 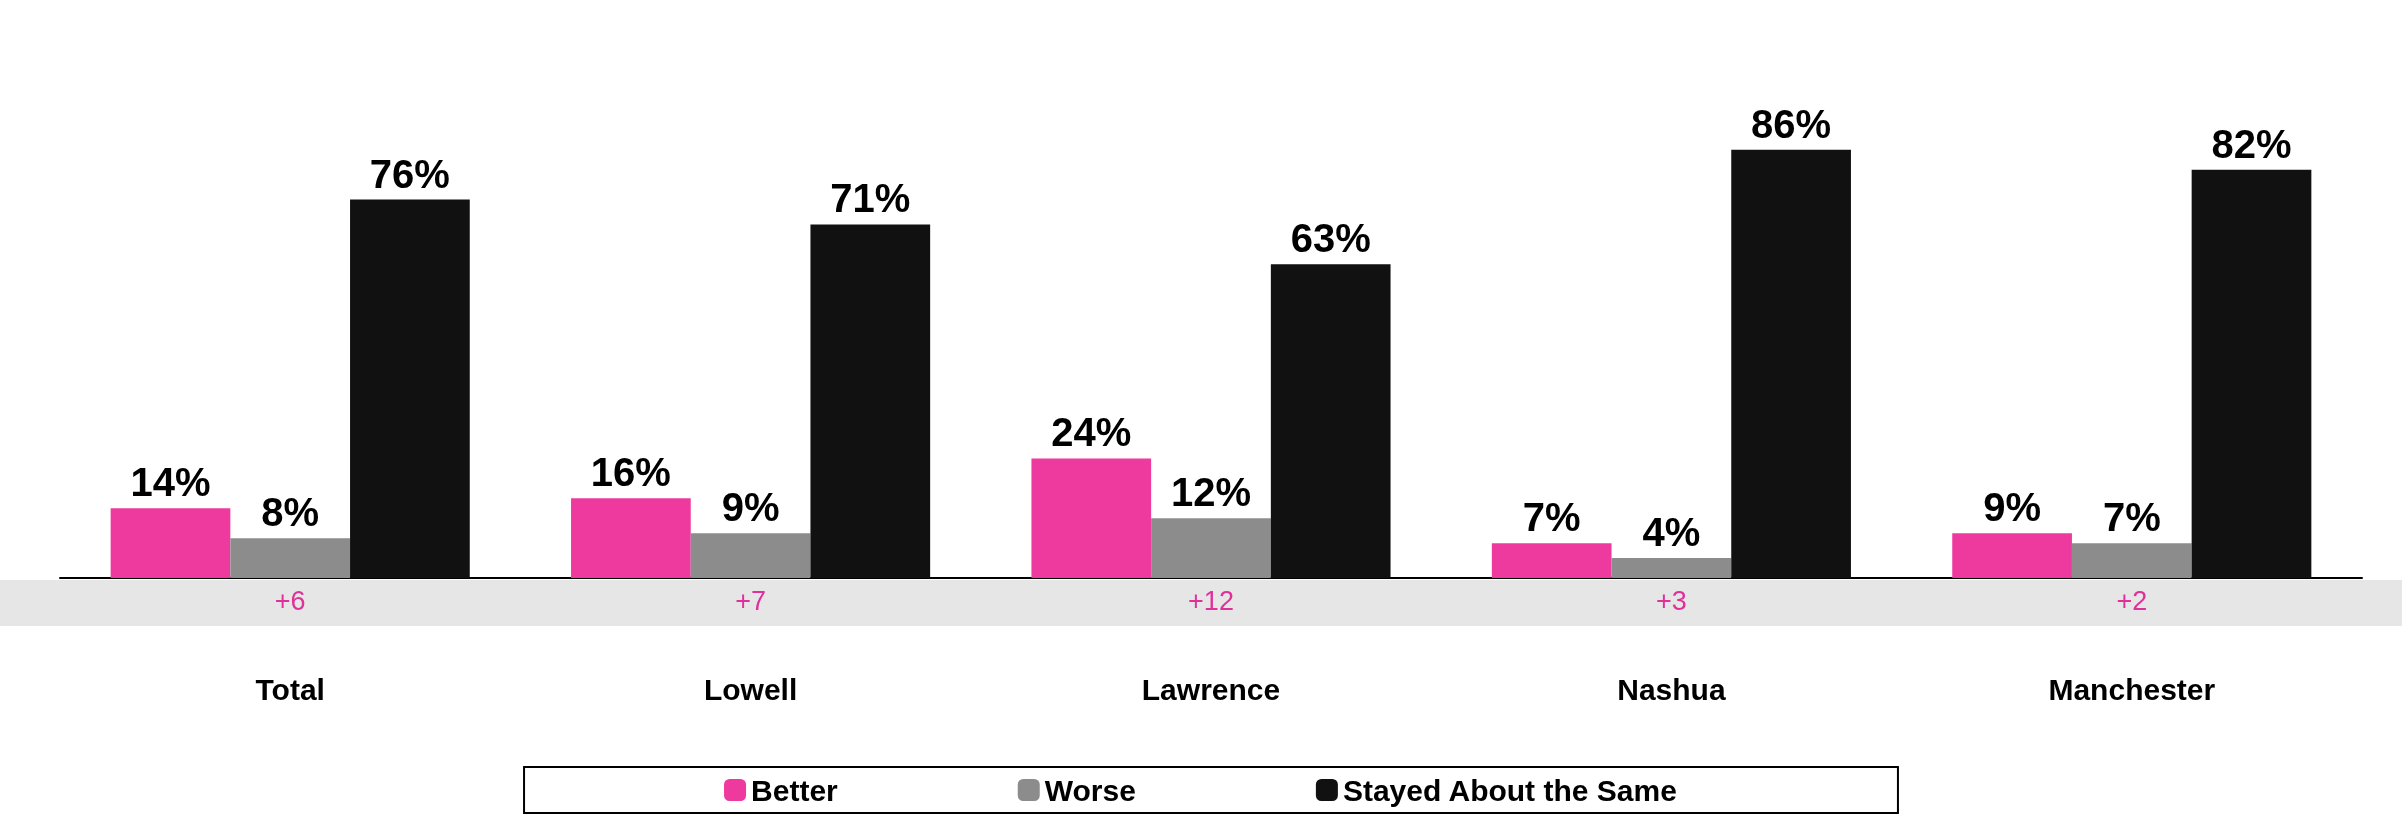 What do you see at coordinates (870, 198) in the screenshot?
I see `data-label: 71%` at bounding box center [870, 198].